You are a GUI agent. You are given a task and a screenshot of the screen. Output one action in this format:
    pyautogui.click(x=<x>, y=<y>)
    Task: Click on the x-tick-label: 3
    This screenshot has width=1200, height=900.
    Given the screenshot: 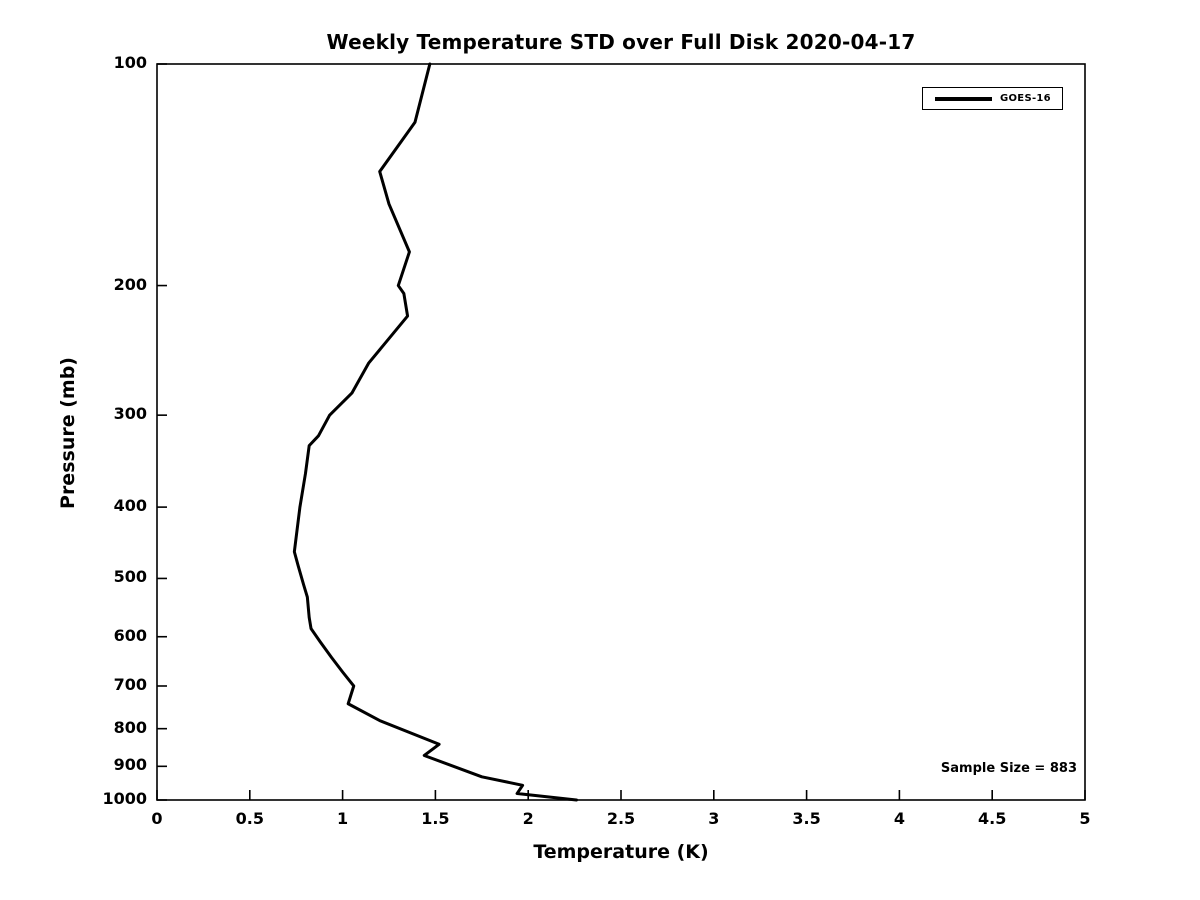 What is the action you would take?
    pyautogui.click(x=714, y=818)
    